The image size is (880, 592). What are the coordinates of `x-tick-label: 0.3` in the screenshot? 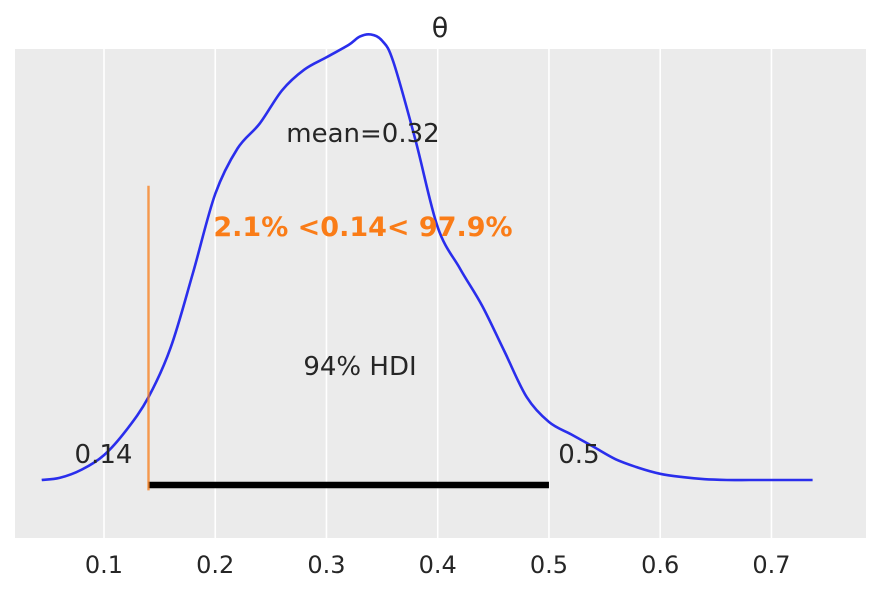 It's located at (326, 565).